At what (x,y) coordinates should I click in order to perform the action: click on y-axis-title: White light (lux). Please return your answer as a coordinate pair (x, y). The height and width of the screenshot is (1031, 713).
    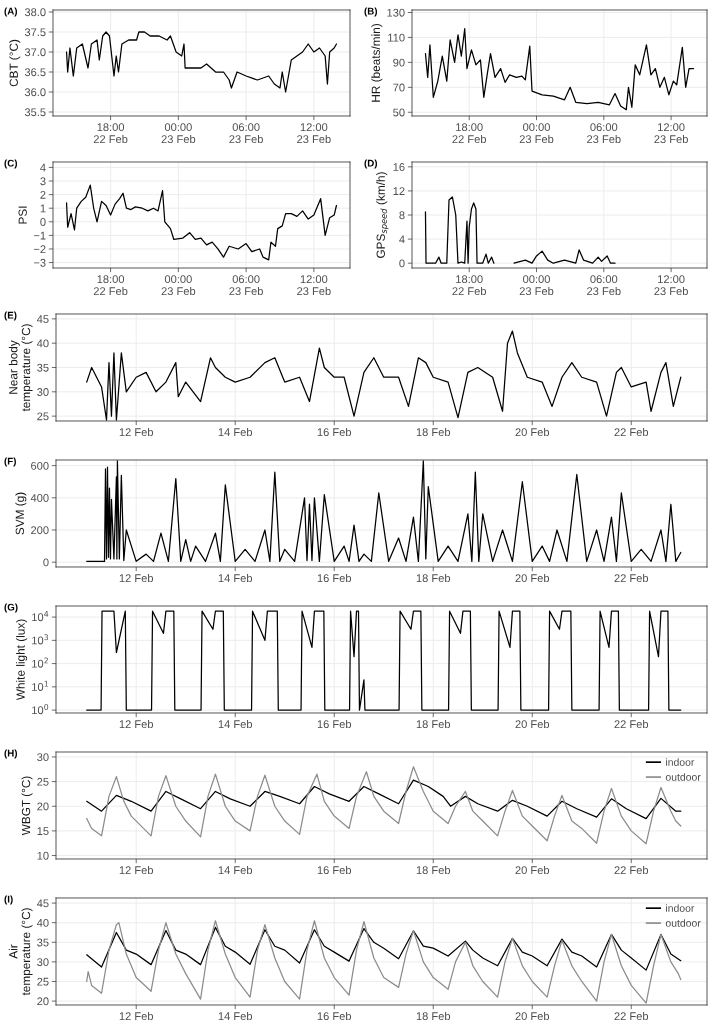
    Looking at the image, I should click on (22, 660).